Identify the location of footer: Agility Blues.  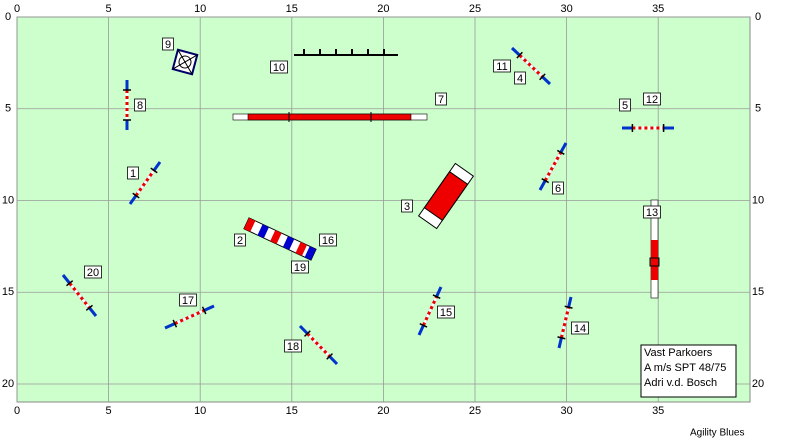
(717, 433).